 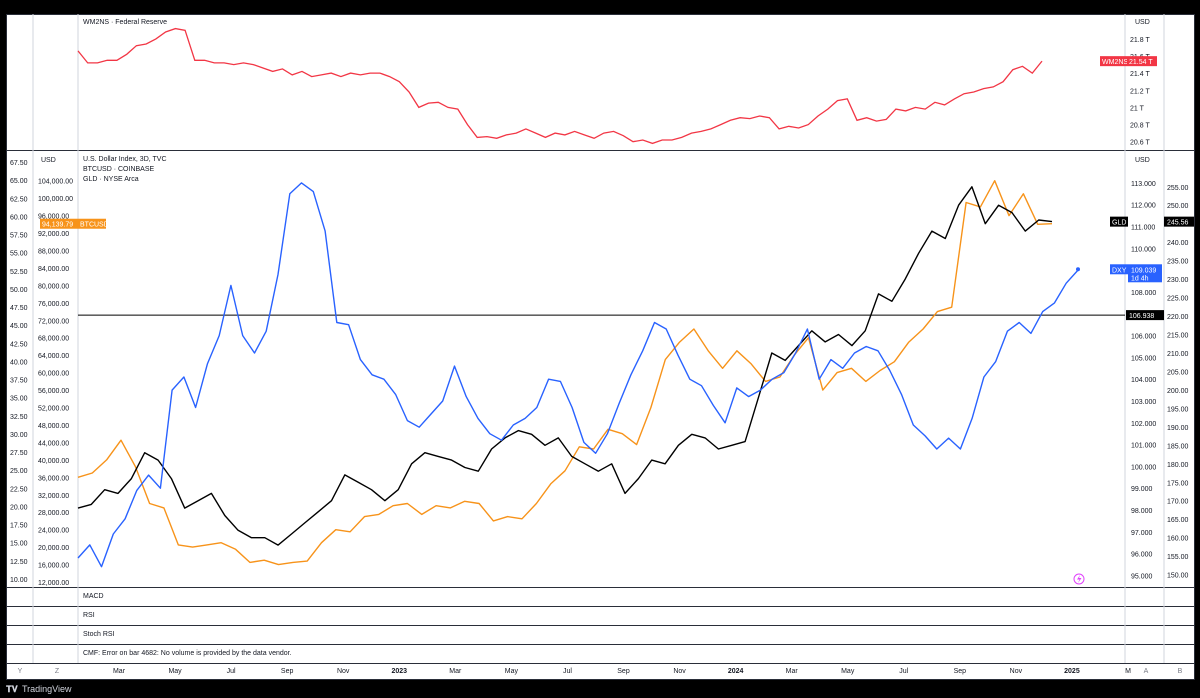 What do you see at coordinates (12, 689) in the screenshot?
I see `tradingview-logo-icon: 𝐓𝐕` at bounding box center [12, 689].